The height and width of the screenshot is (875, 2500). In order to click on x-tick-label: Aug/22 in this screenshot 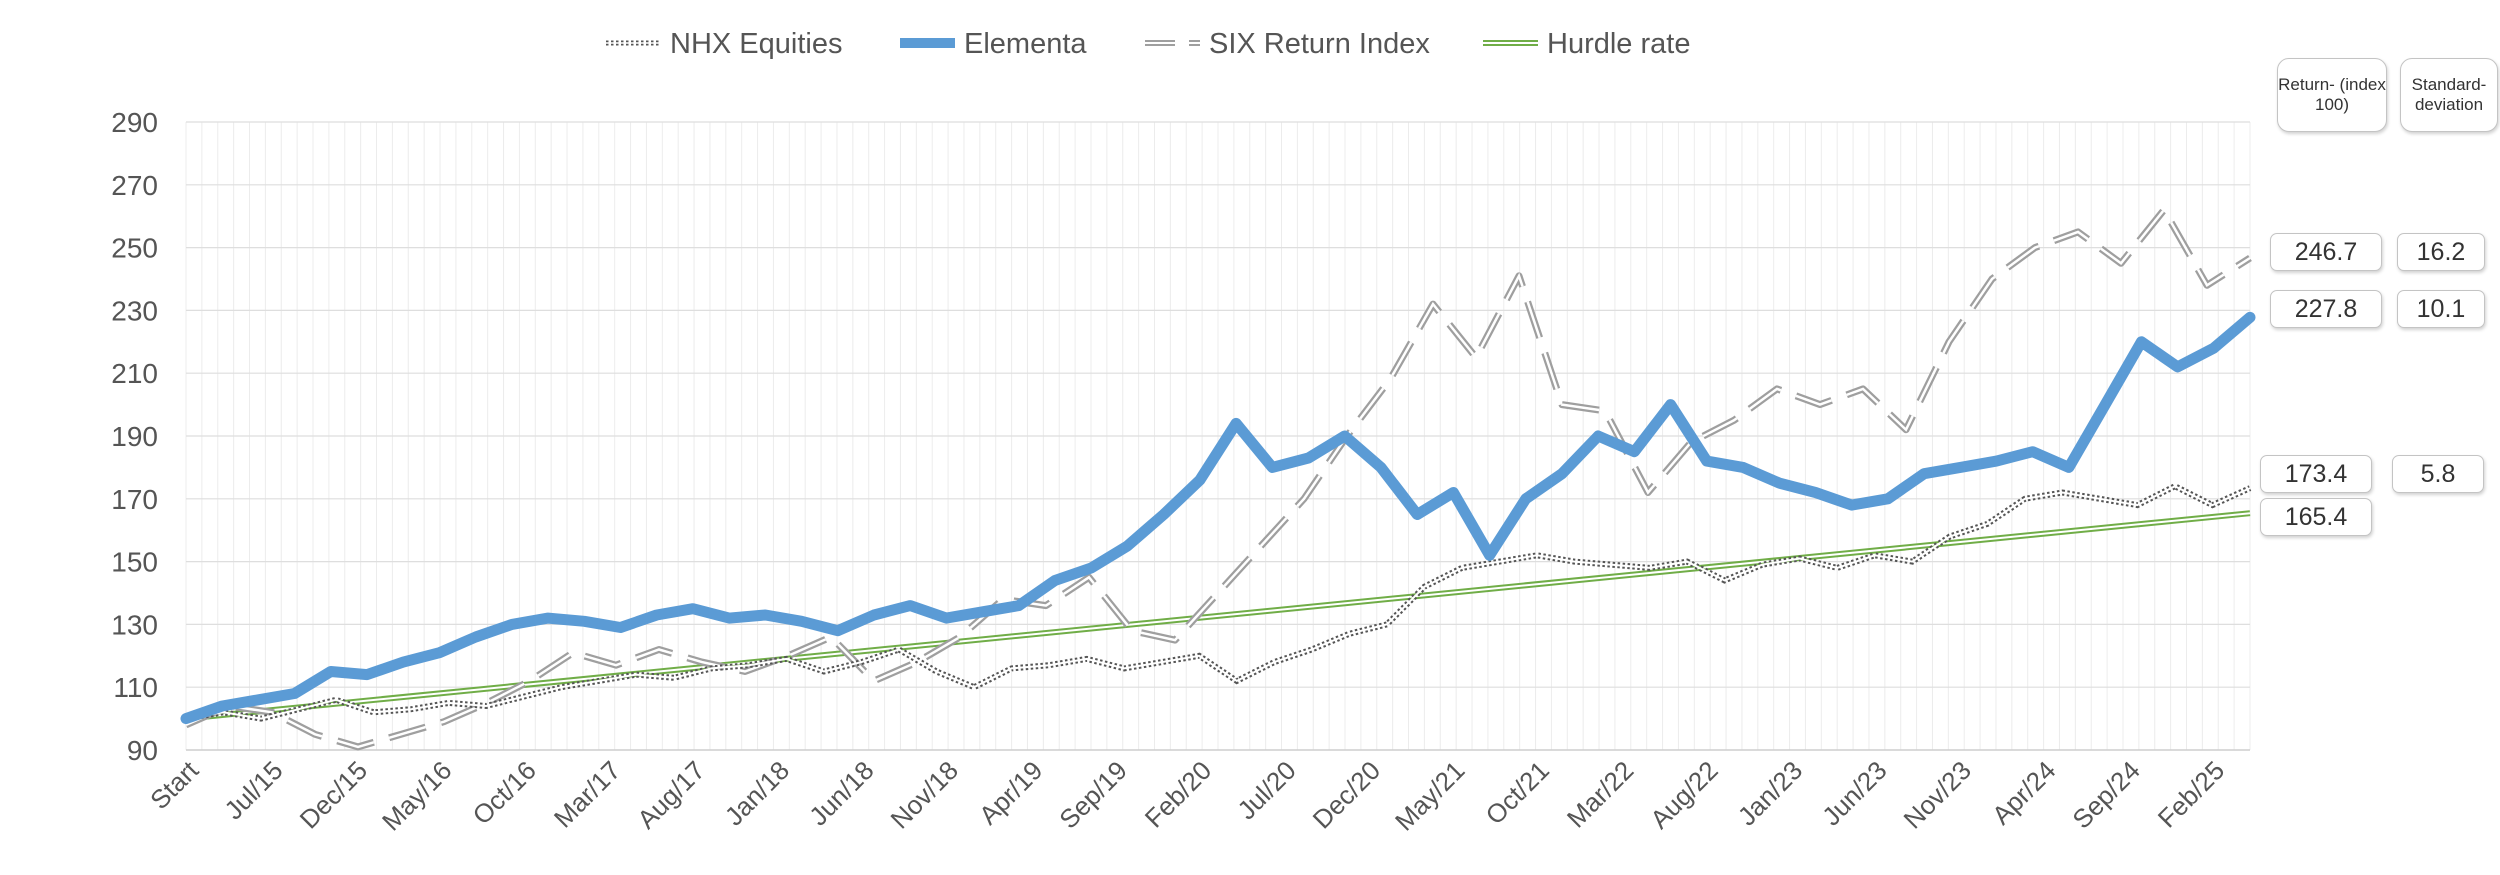, I will do `click(1683, 794)`.